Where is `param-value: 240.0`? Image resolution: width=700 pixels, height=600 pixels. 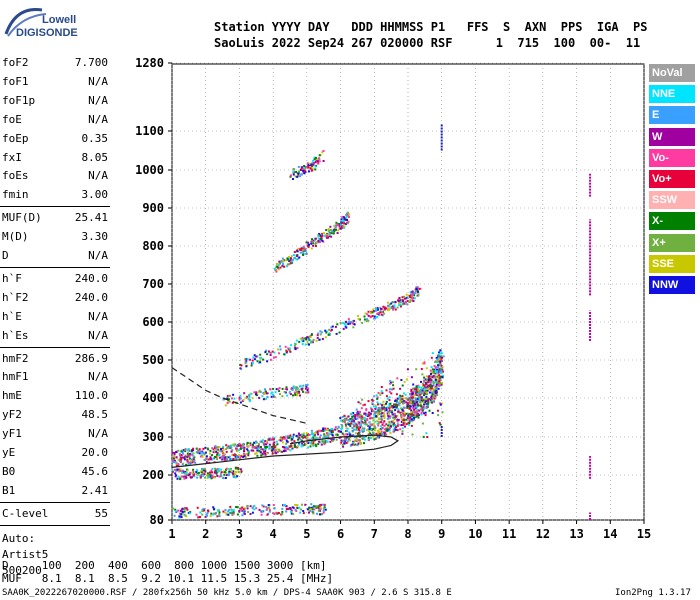
param-value: 240.0 is located at coordinates (91, 278).